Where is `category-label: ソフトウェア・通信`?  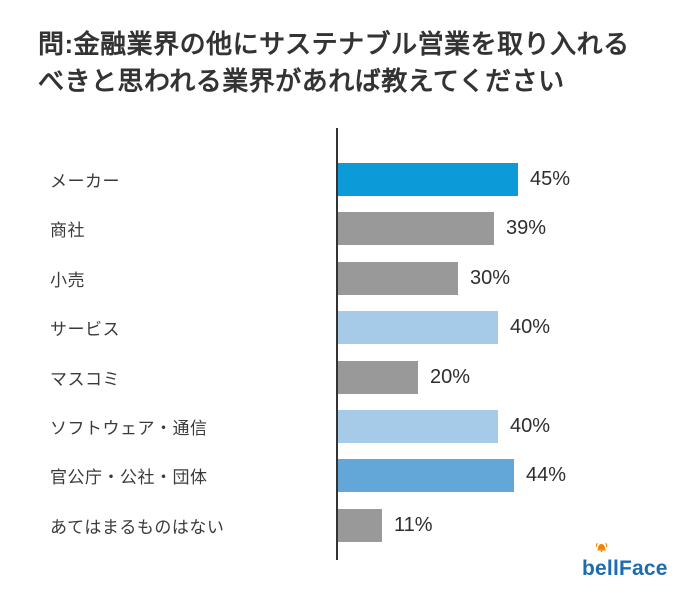 category-label: ソフトウェア・通信 is located at coordinates (129, 428).